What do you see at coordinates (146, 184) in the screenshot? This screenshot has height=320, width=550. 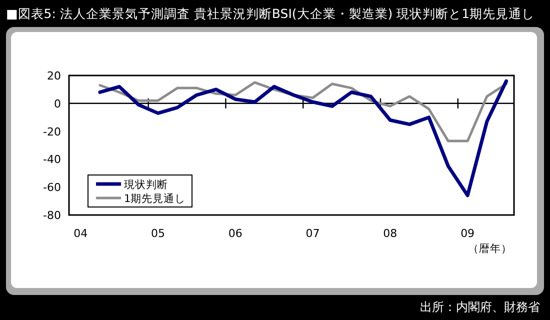 I see `legend-label: 現状判断` at bounding box center [146, 184].